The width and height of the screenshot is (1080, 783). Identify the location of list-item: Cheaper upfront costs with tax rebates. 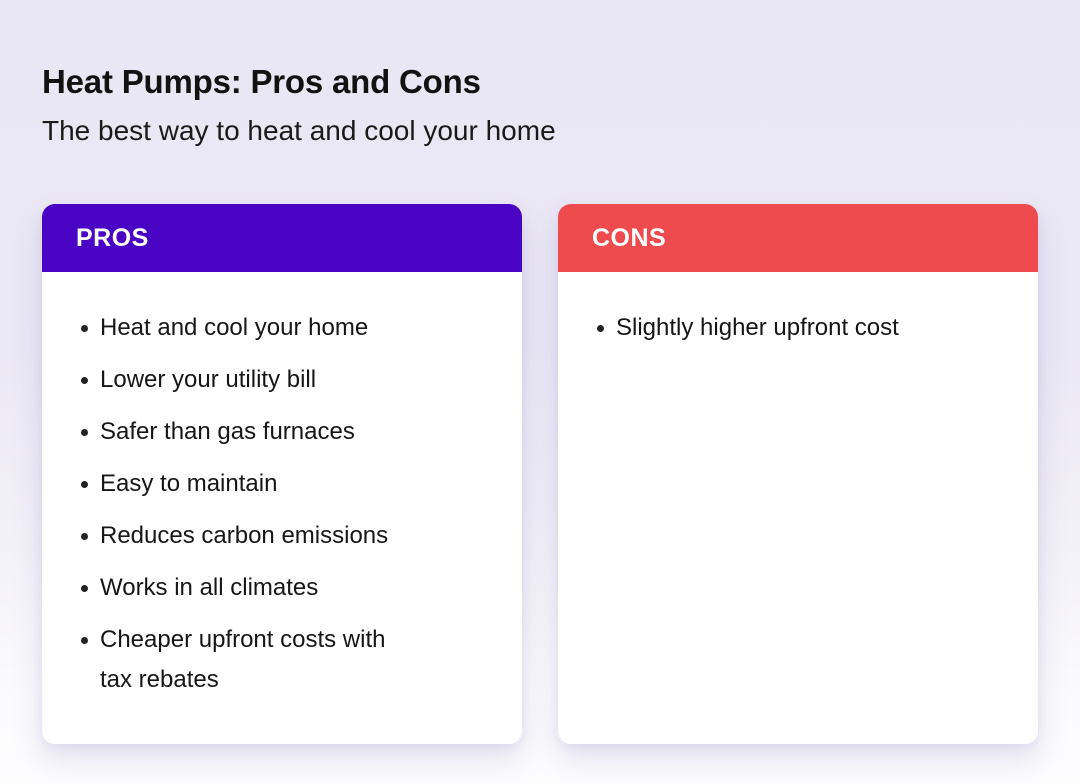
(239, 660).